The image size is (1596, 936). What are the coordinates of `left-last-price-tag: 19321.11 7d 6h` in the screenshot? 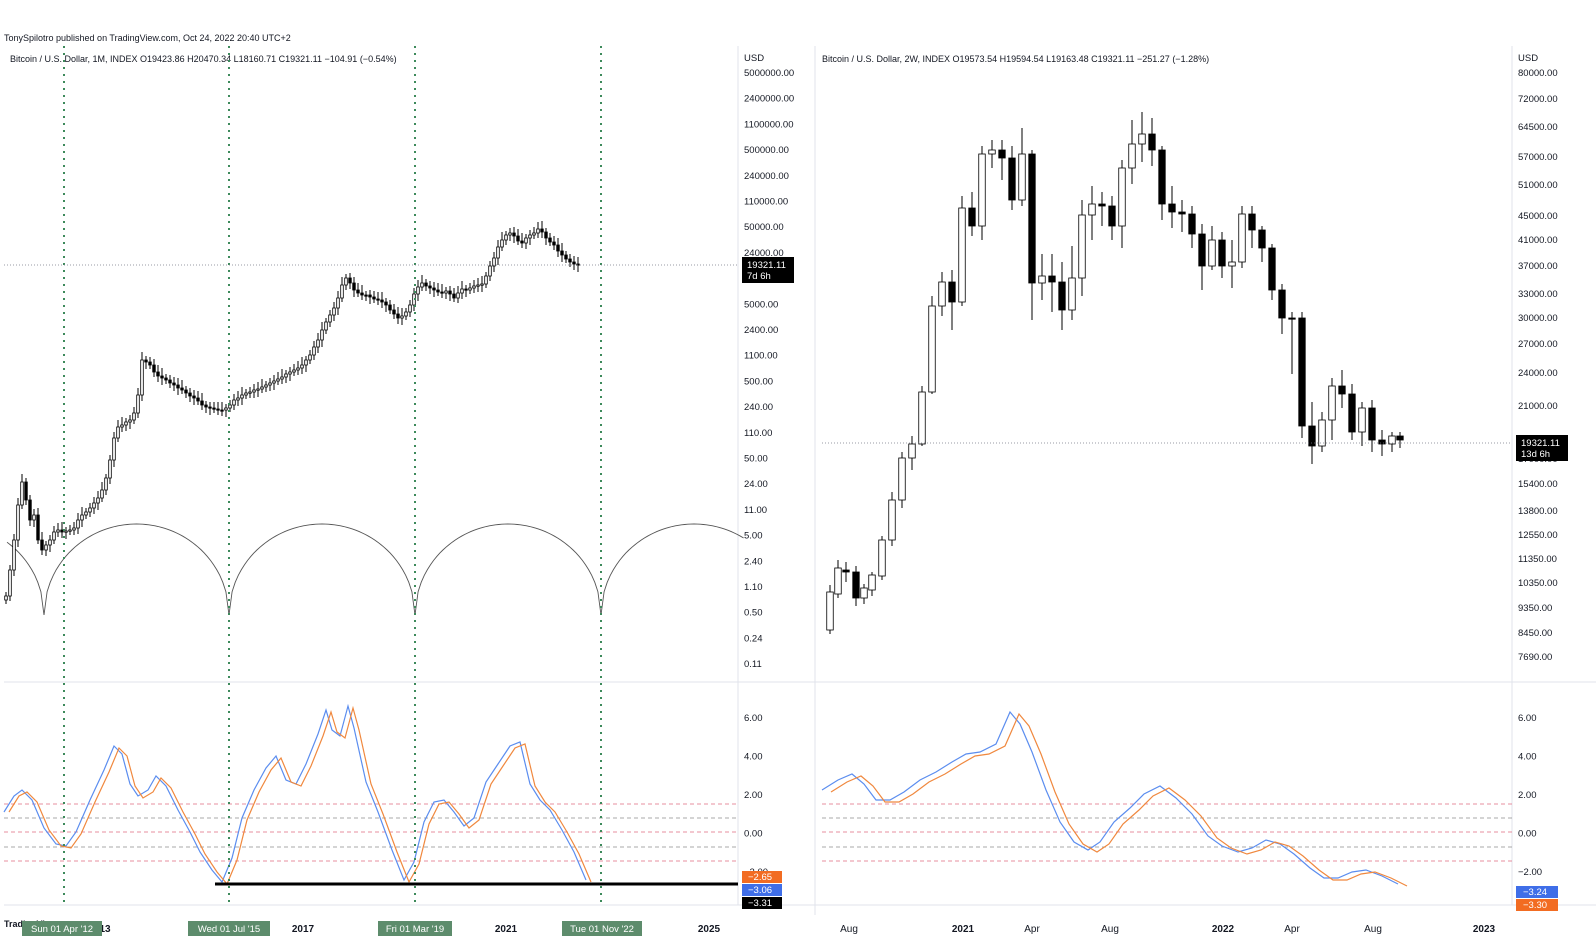 It's located at (768, 270).